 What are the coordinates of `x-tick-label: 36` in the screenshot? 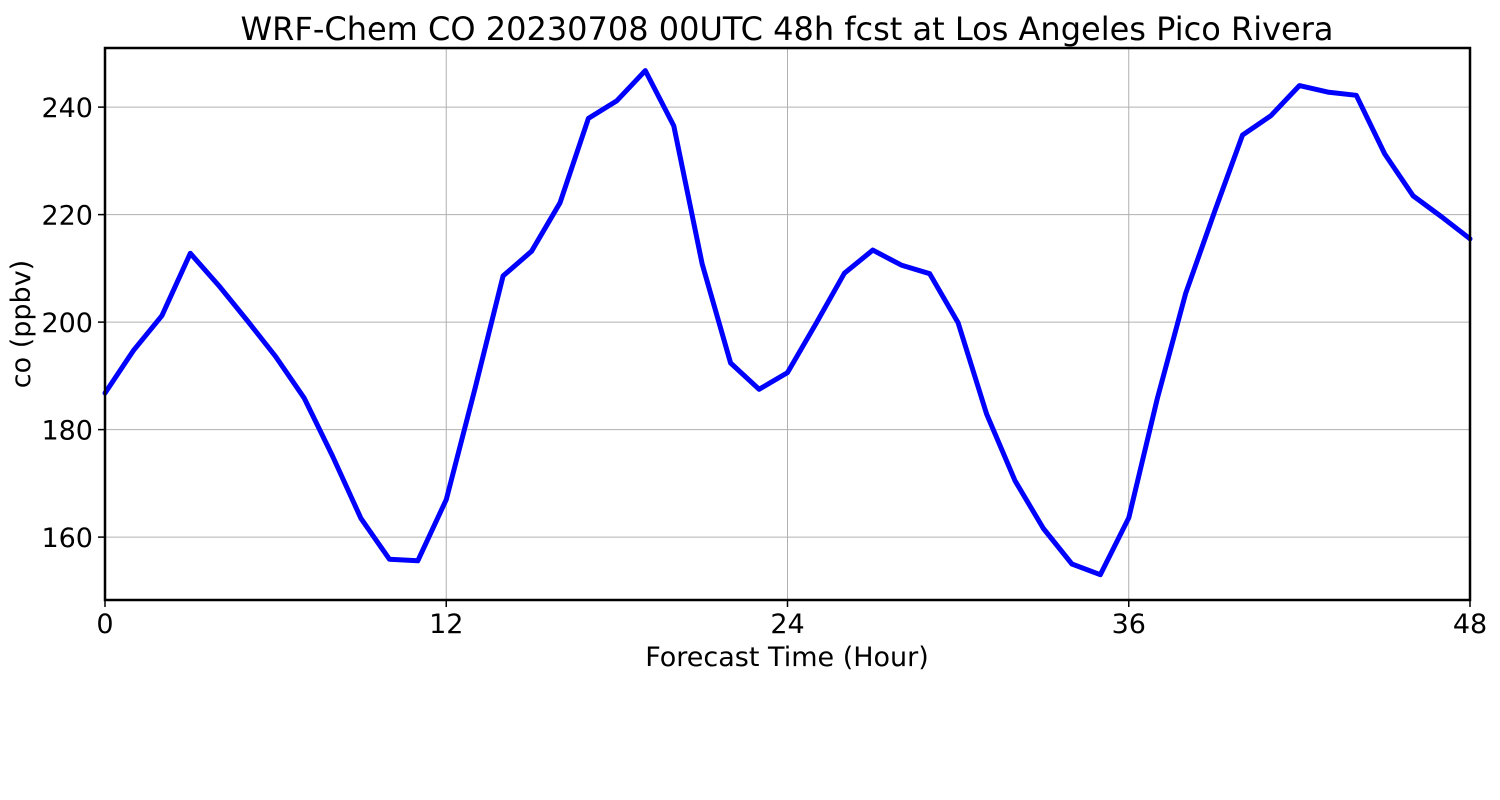 It's located at (1129, 624).